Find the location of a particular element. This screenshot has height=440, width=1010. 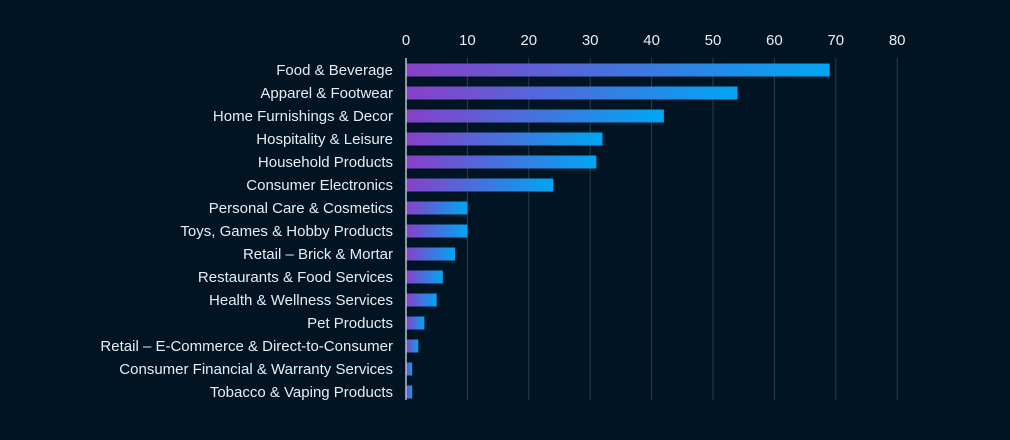

category-label: Tobacco & Vaping Products is located at coordinates (301, 392).